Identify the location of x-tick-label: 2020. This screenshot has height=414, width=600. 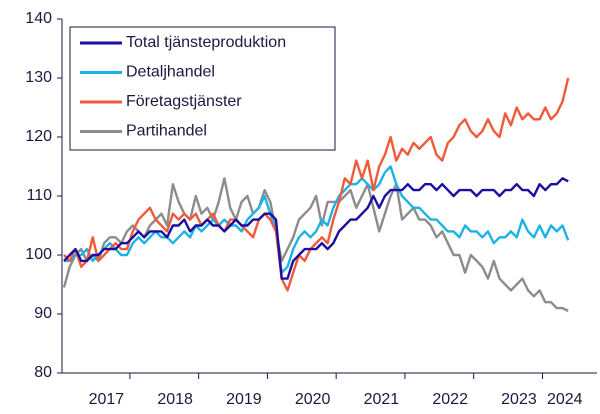
(313, 399).